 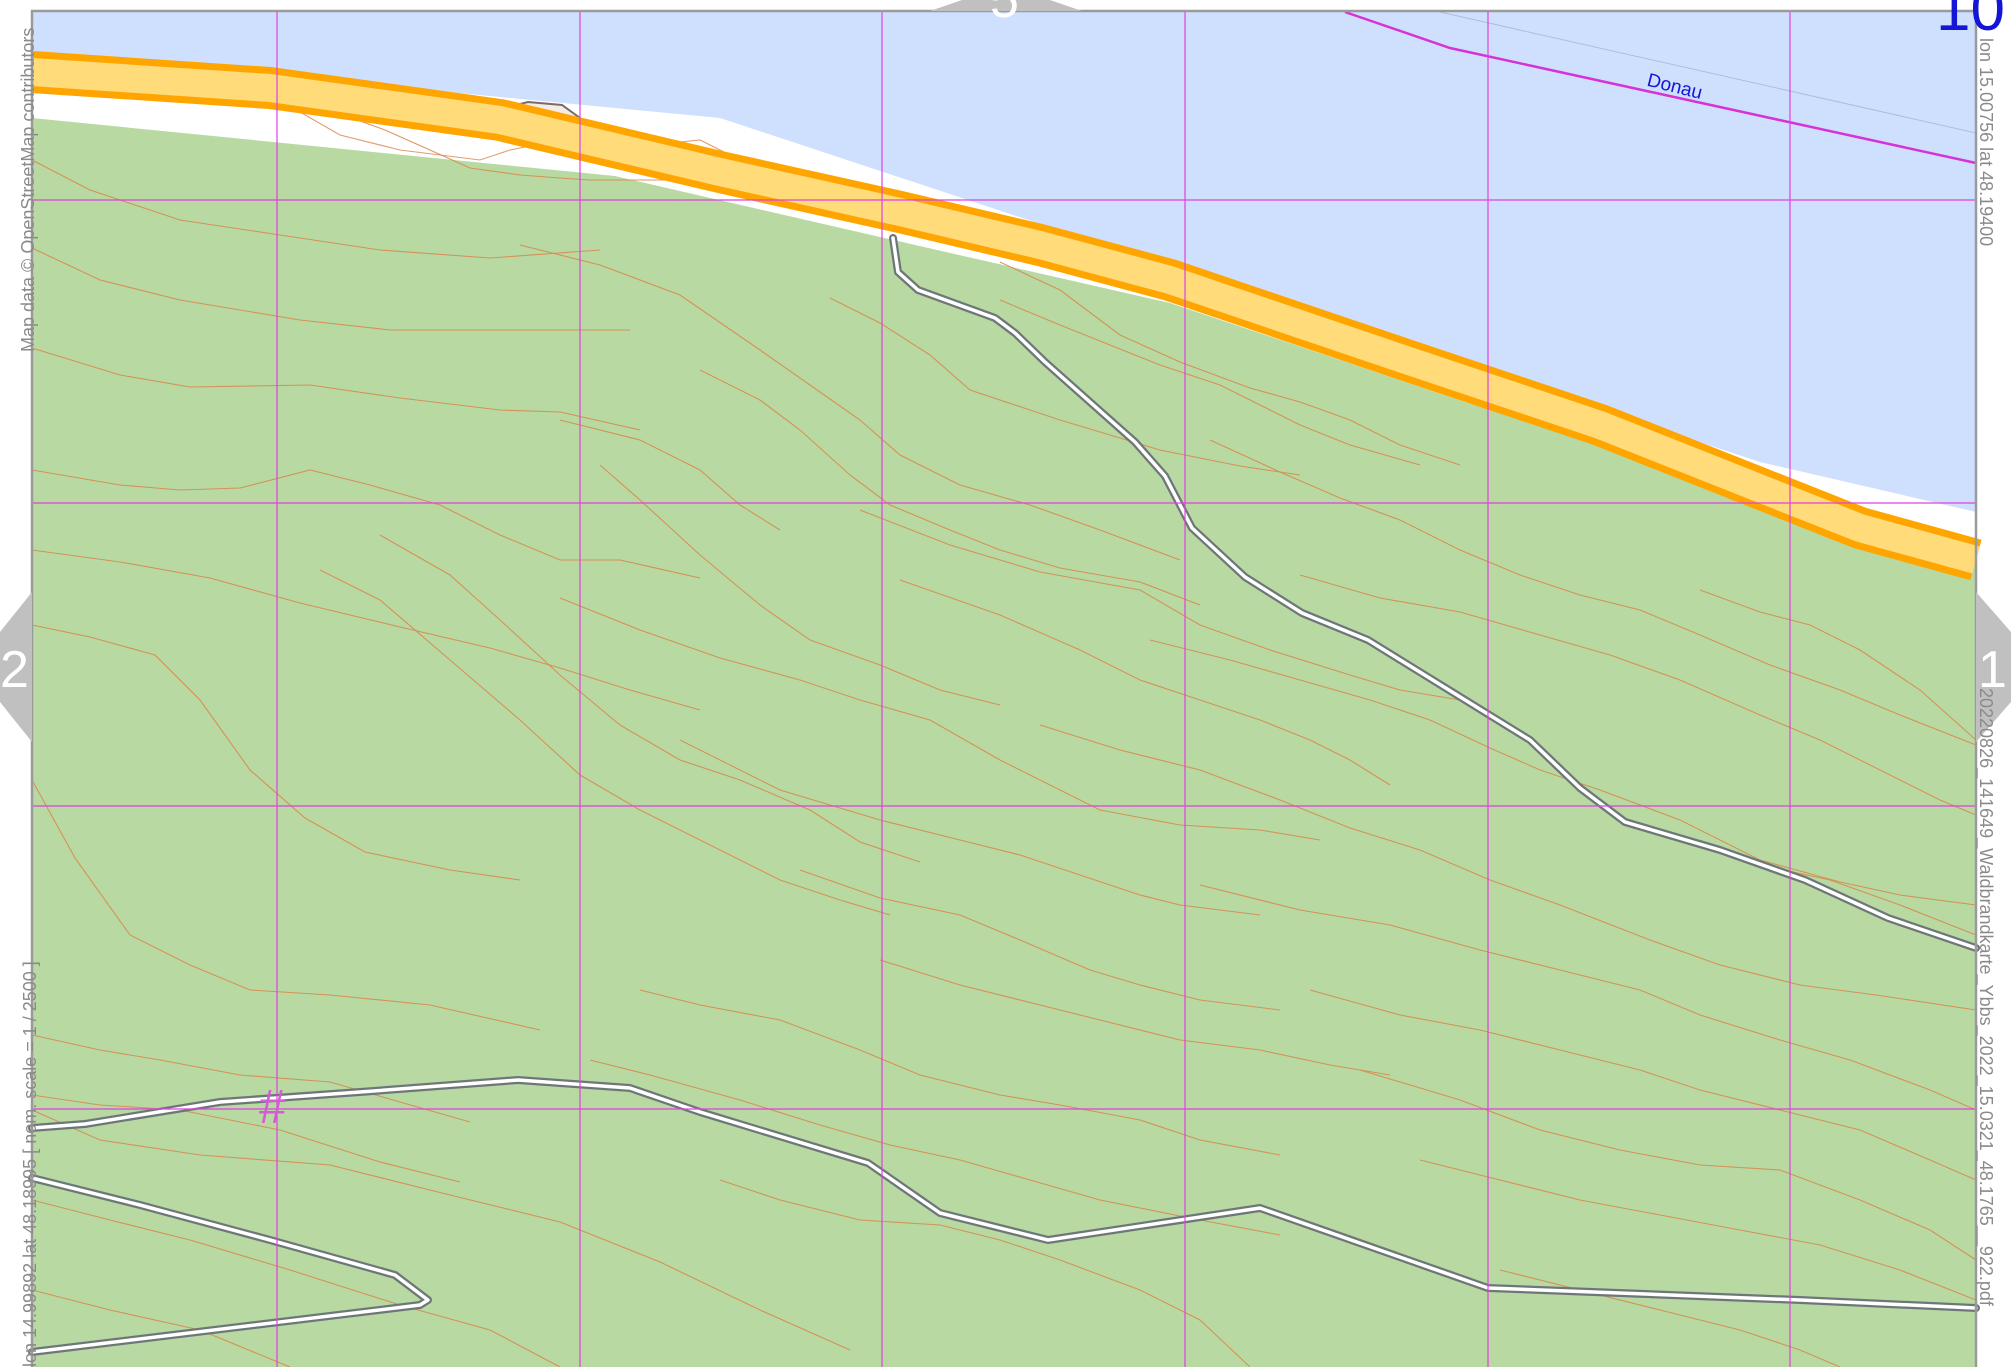 I want to click on neighbor-left-number: 2, so click(x=14, y=670).